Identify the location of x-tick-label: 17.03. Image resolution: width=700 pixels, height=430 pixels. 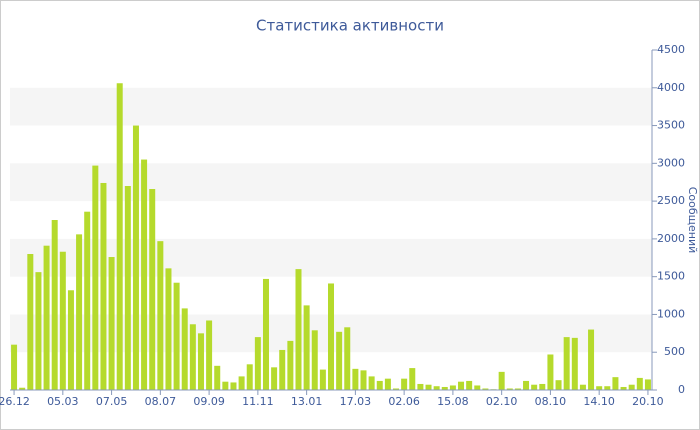
(356, 401).